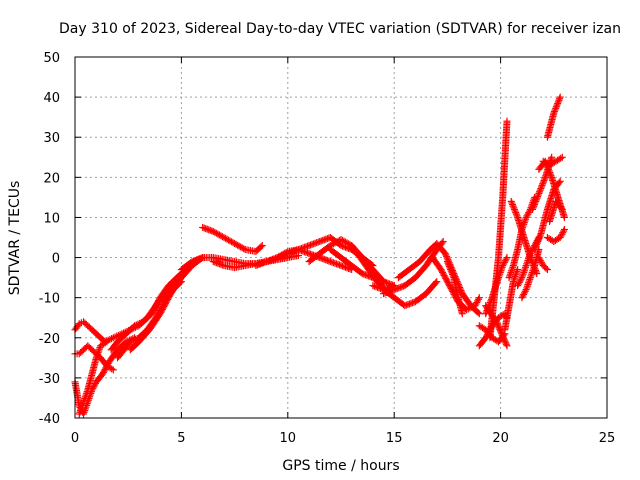  What do you see at coordinates (49, 339) in the screenshot?
I see `y-tick-label: -20` at bounding box center [49, 339].